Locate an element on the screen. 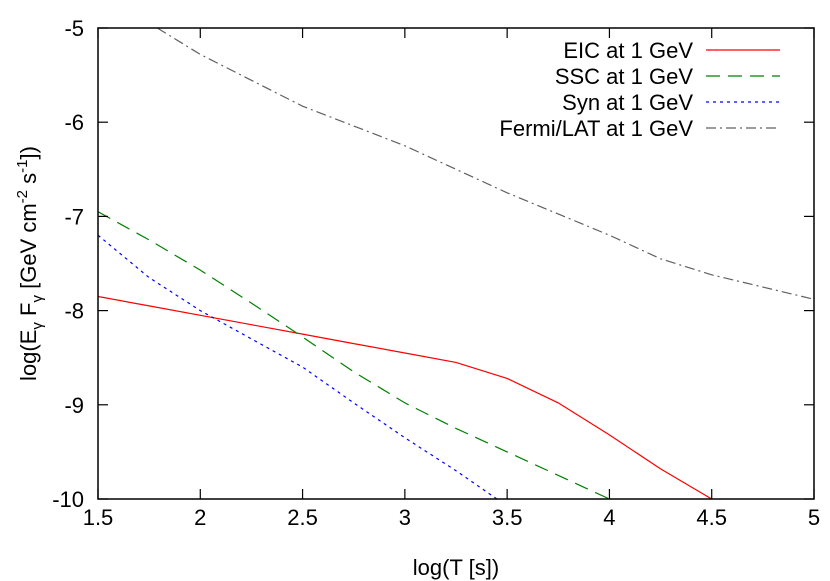 The width and height of the screenshot is (830, 581). legend-label-3: Syn at 1 GeV is located at coordinates (627, 102).